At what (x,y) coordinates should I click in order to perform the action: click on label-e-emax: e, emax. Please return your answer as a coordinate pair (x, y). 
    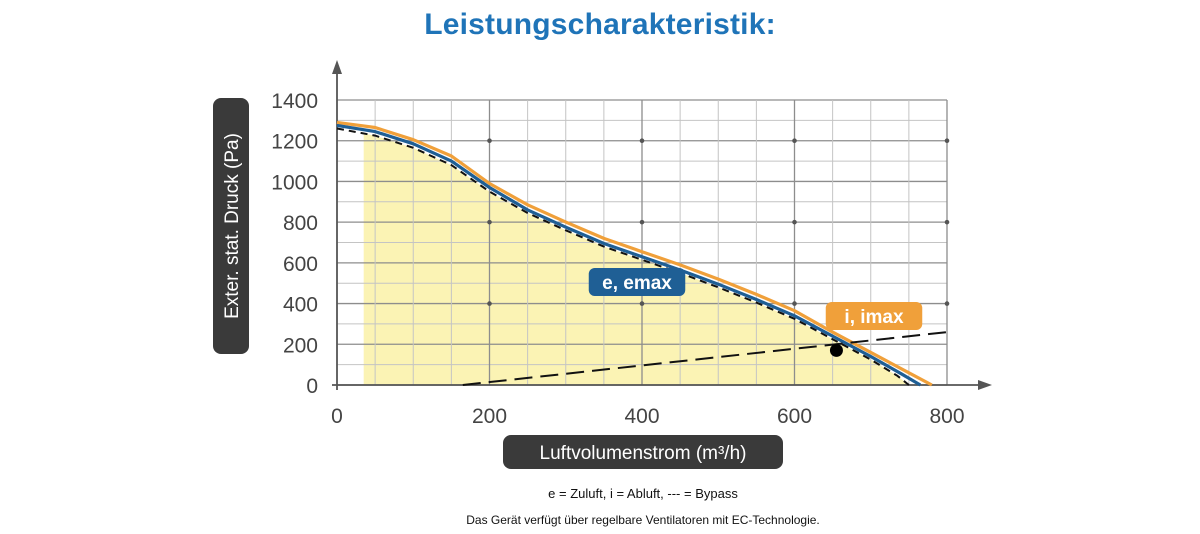
    Looking at the image, I should click on (637, 282).